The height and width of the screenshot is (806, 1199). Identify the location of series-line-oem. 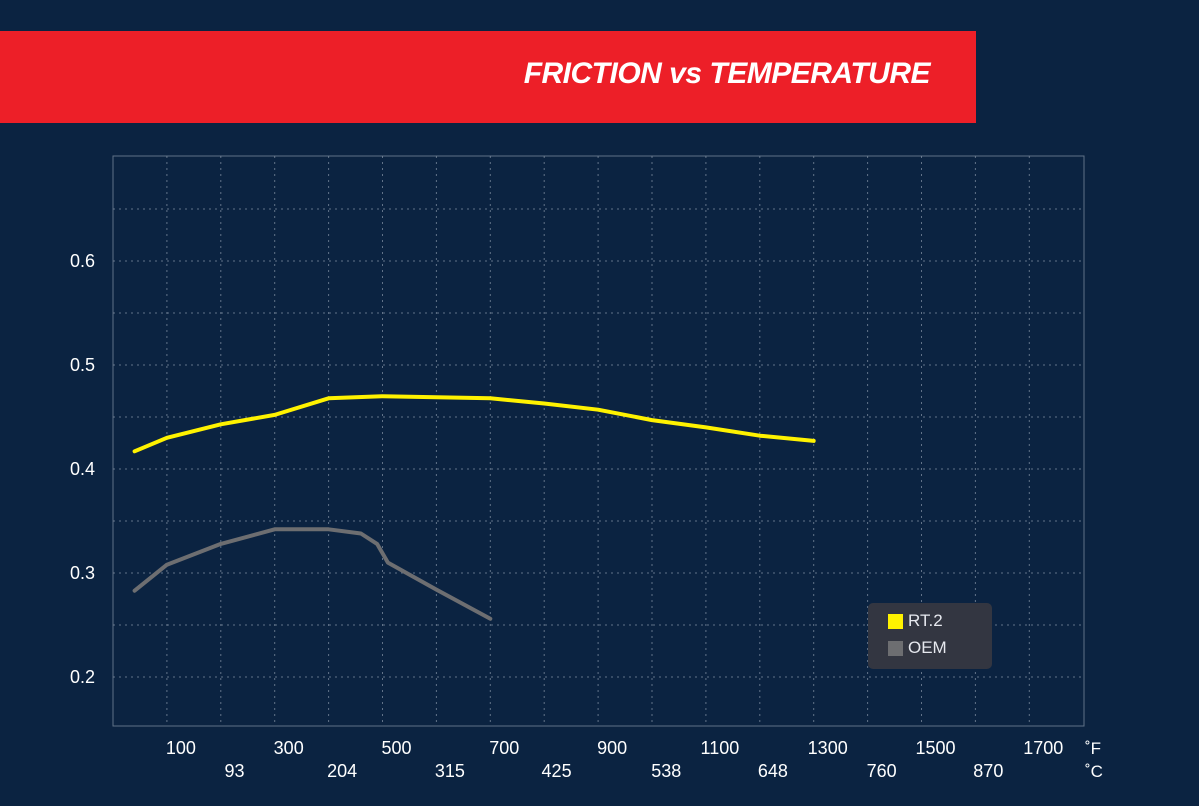
(312, 574).